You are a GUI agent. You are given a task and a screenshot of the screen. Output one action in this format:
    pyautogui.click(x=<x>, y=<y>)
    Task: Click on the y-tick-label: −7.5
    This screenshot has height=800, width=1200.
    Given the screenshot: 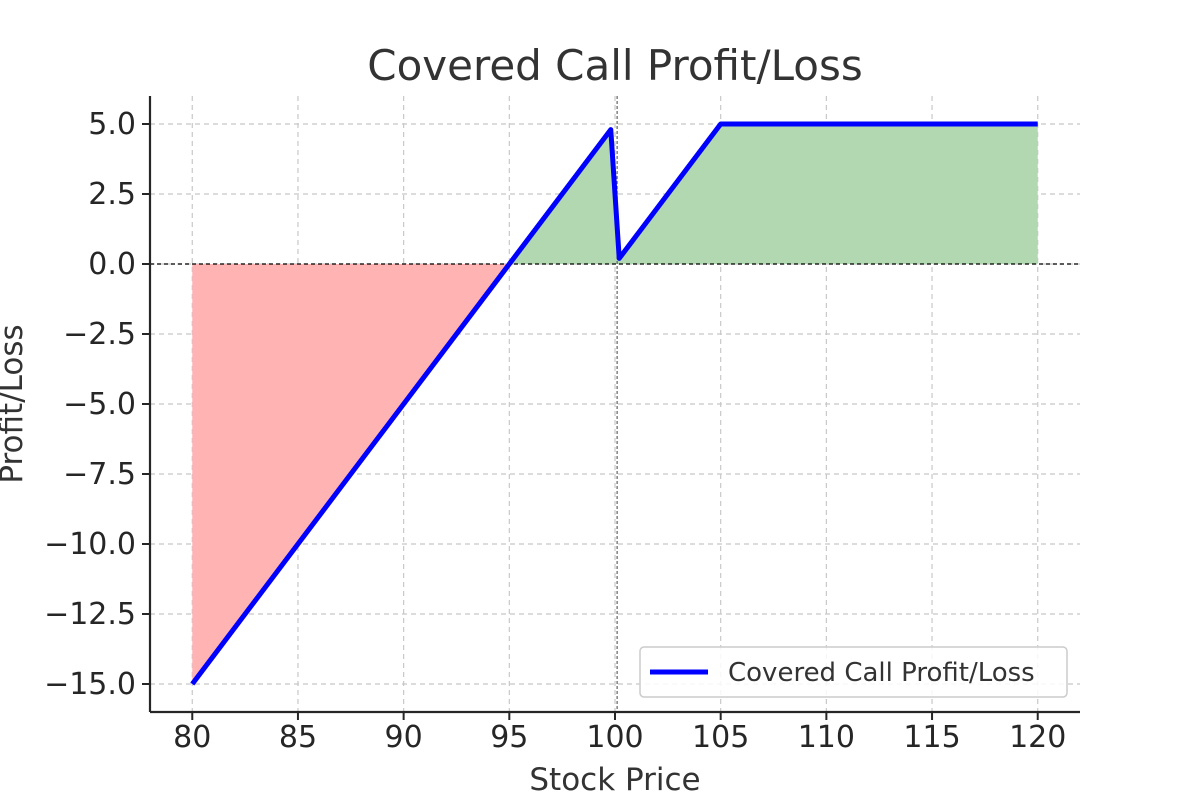 What is the action you would take?
    pyautogui.click(x=99, y=474)
    